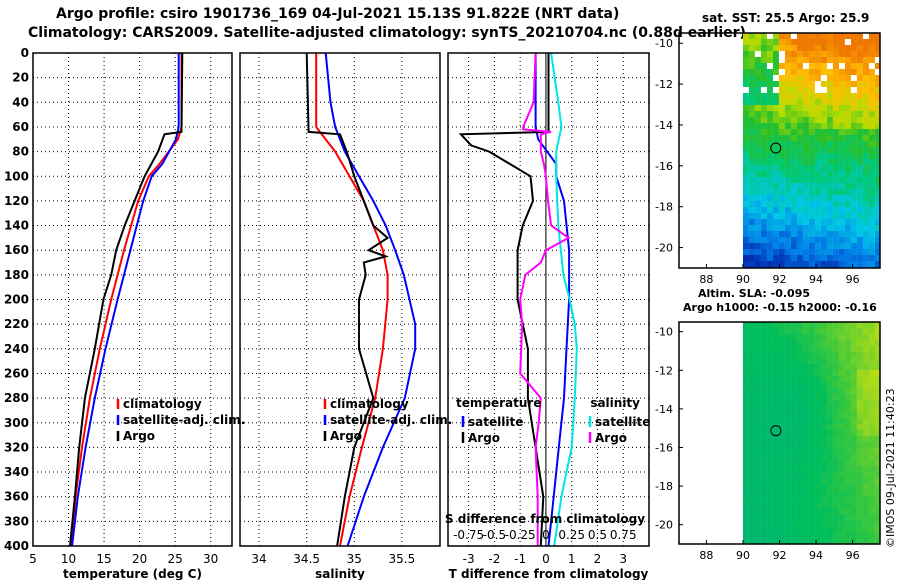 This screenshot has width=900, height=580. I want to click on map-y-tick-label-sst-map: -12, so click(664, 84).